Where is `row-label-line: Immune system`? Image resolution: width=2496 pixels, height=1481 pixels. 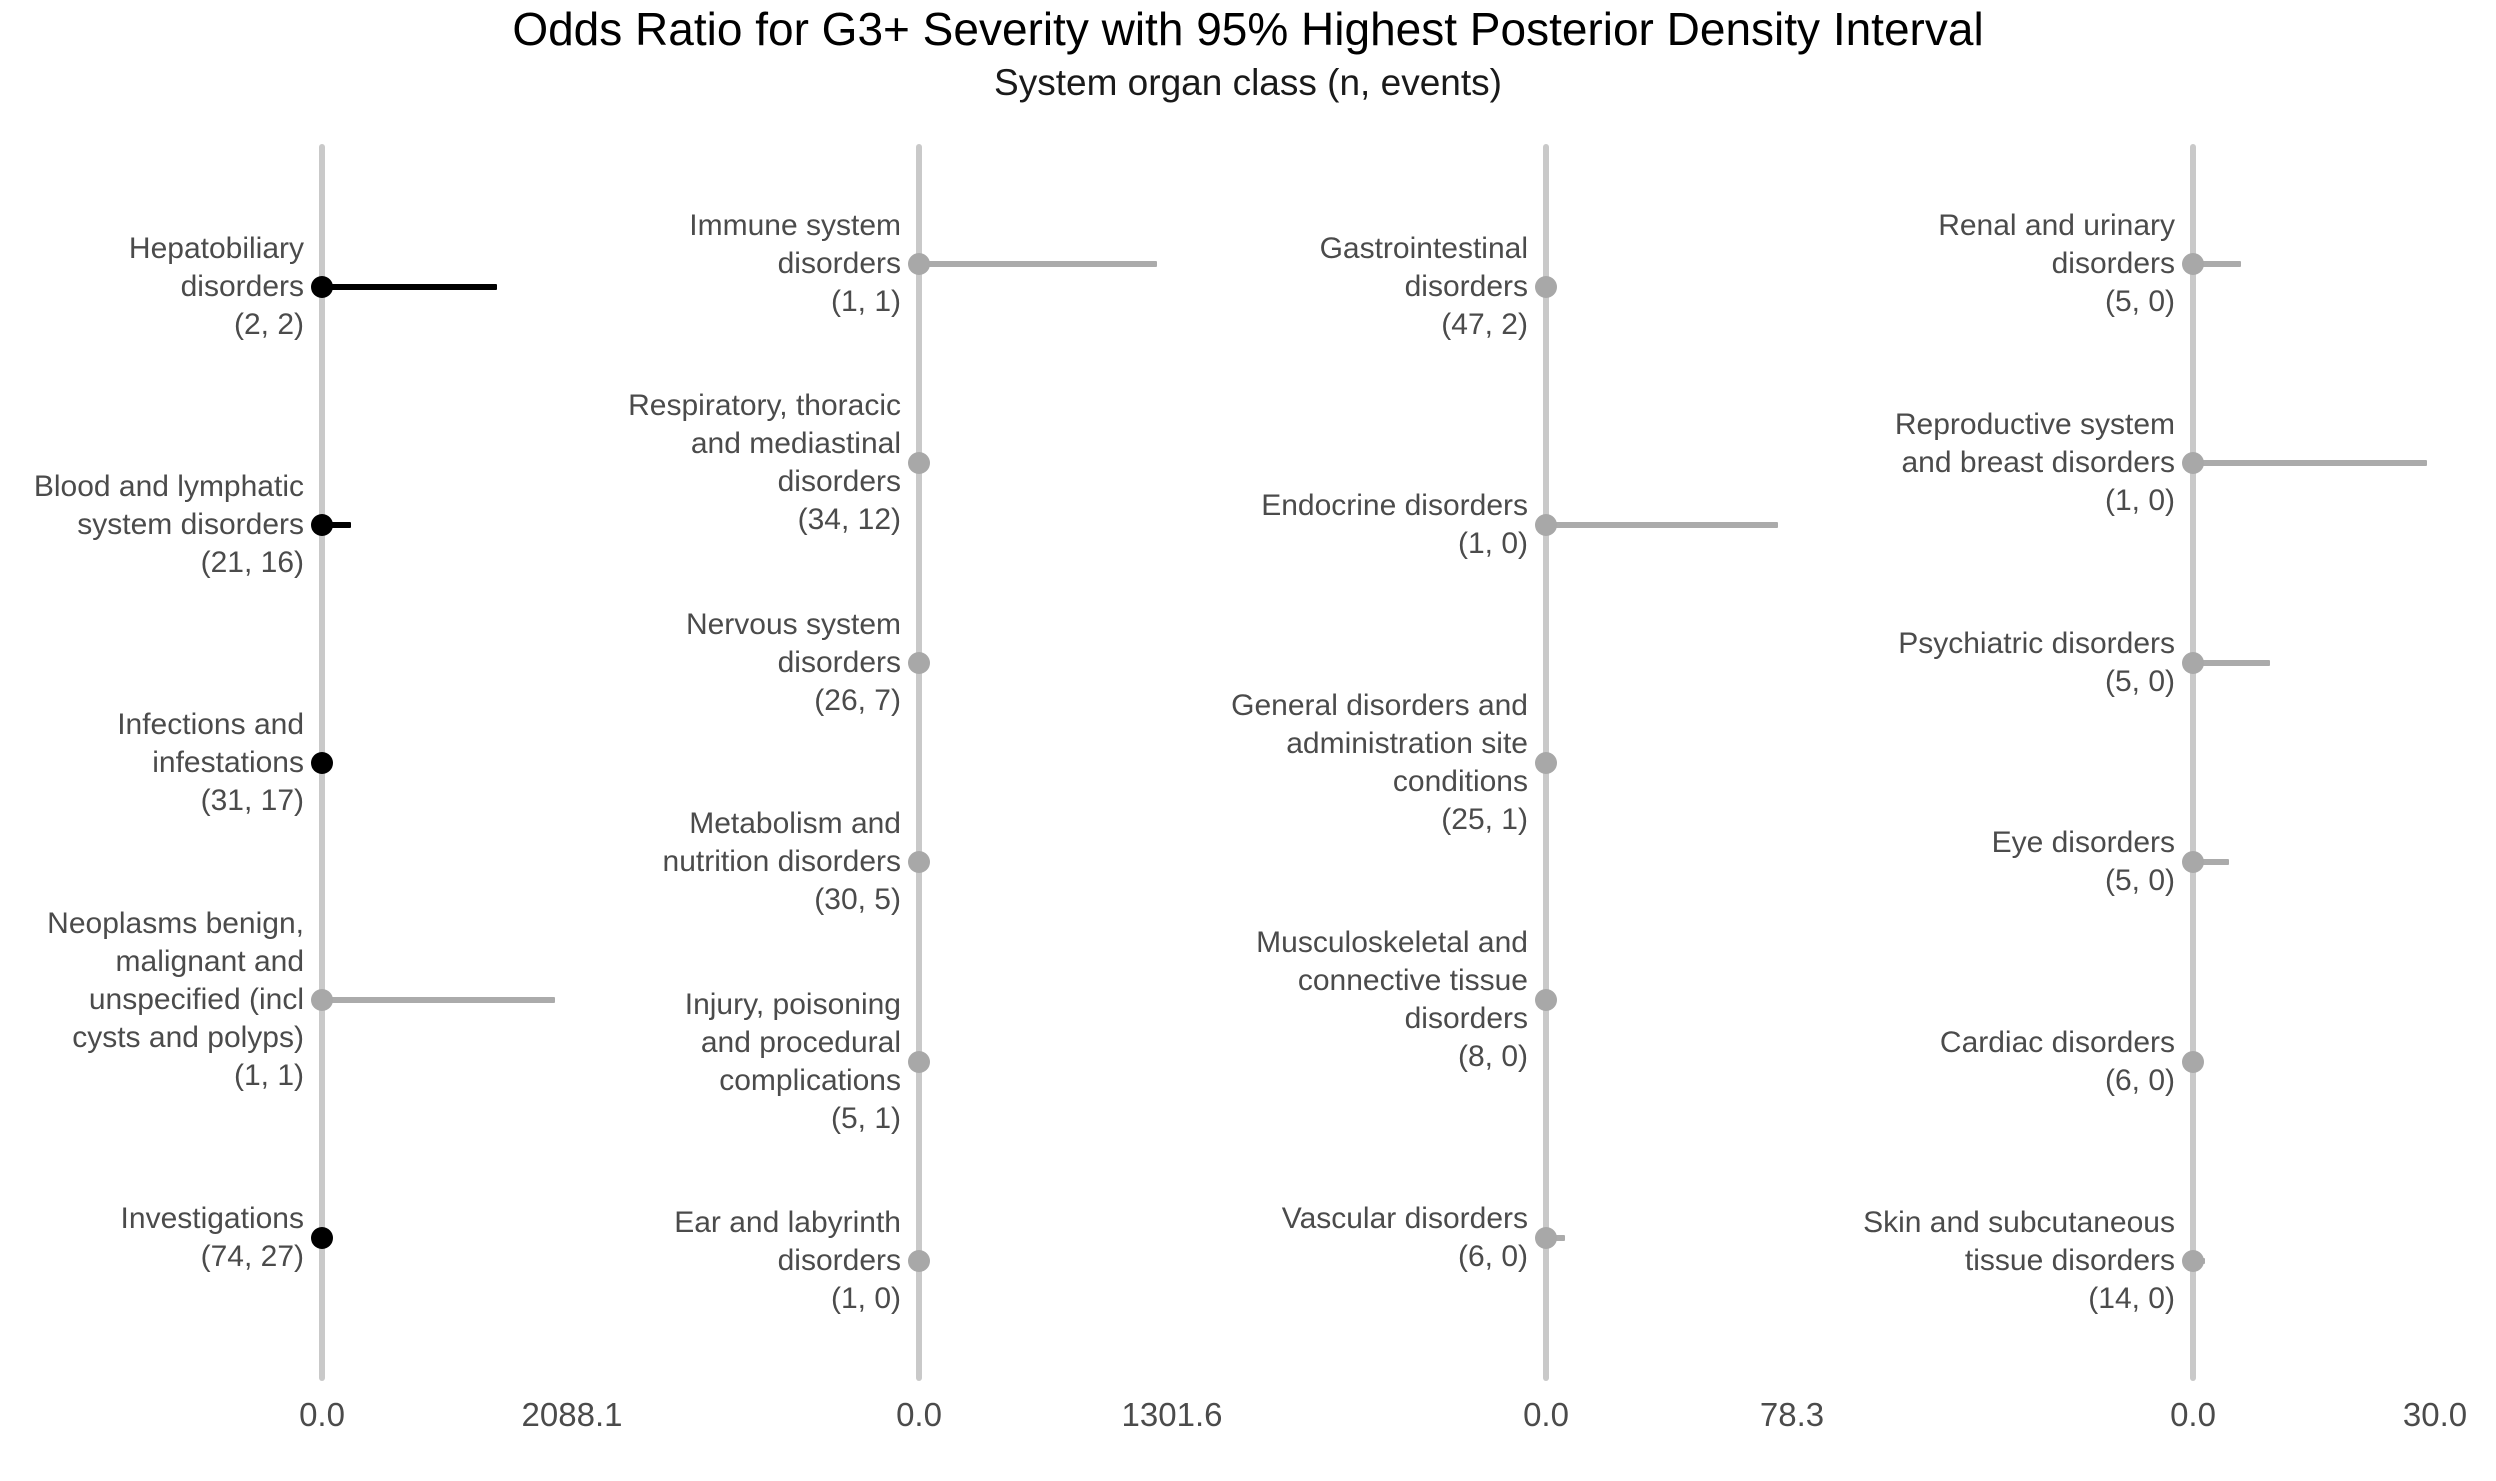
row-label-line: Immune system is located at coordinates (795, 225).